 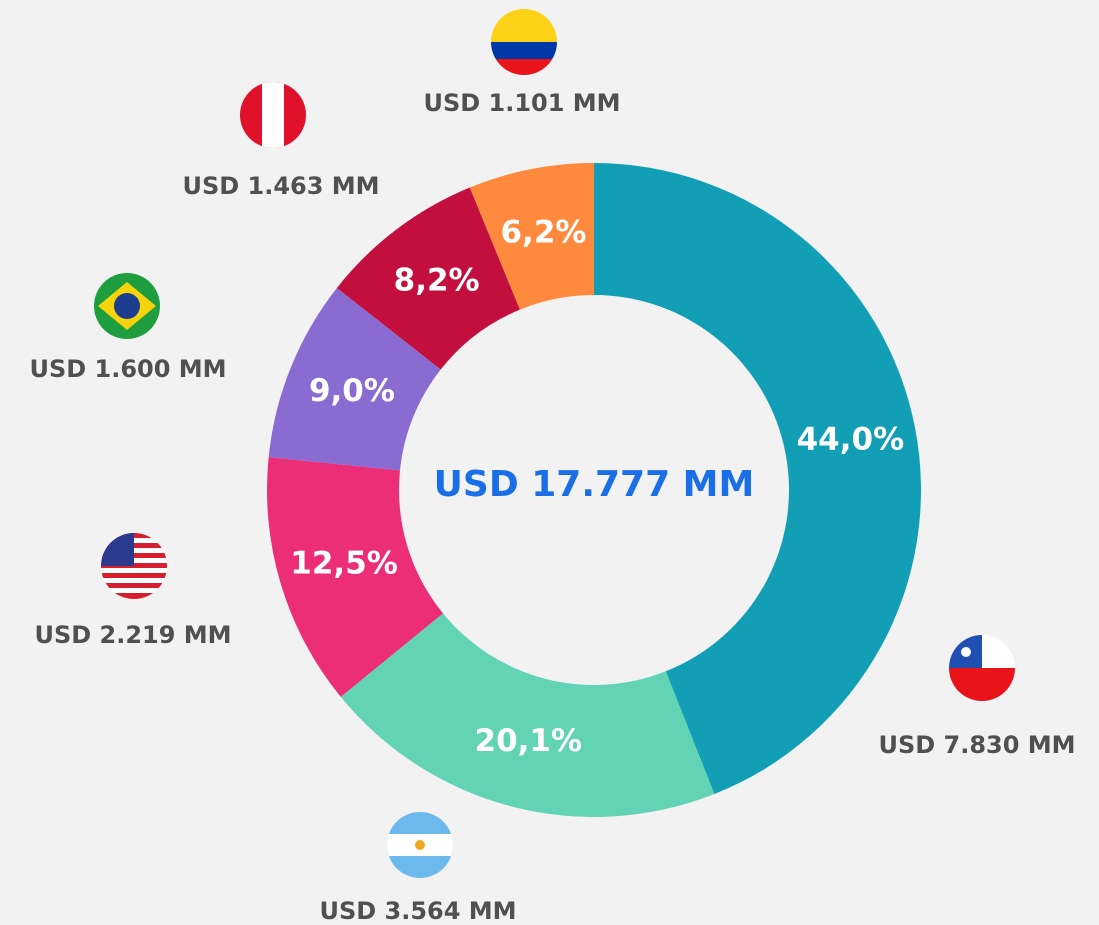 I want to click on amount-label: USD 3.564 MM, so click(x=417, y=911).